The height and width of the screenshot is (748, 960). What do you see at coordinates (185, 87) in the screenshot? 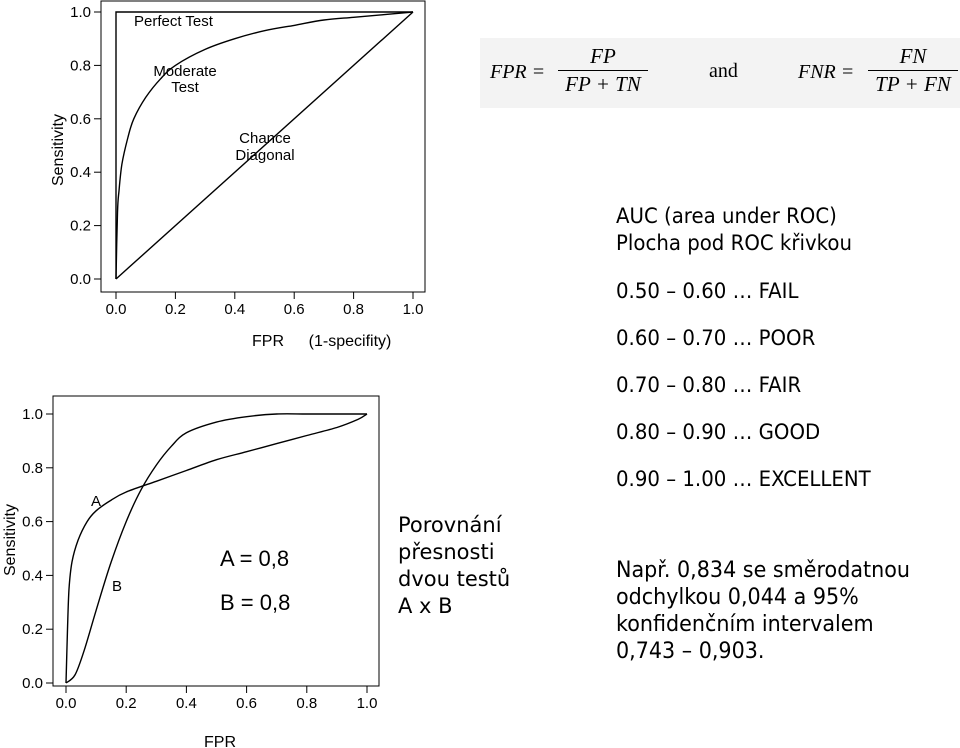
I see `annotation-line: Test` at bounding box center [185, 87].